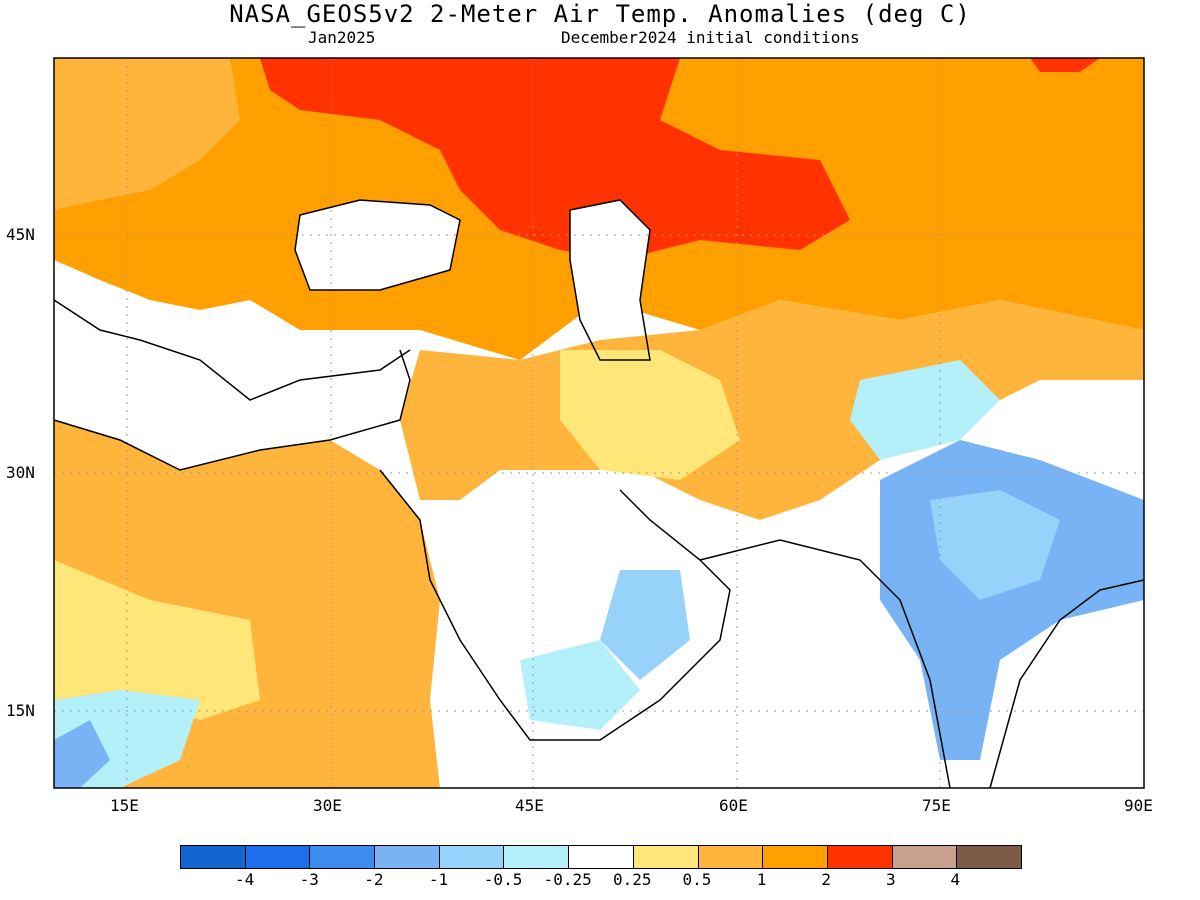 The width and height of the screenshot is (1200, 900). I want to click on legend-tick-label: 2, so click(826, 879).